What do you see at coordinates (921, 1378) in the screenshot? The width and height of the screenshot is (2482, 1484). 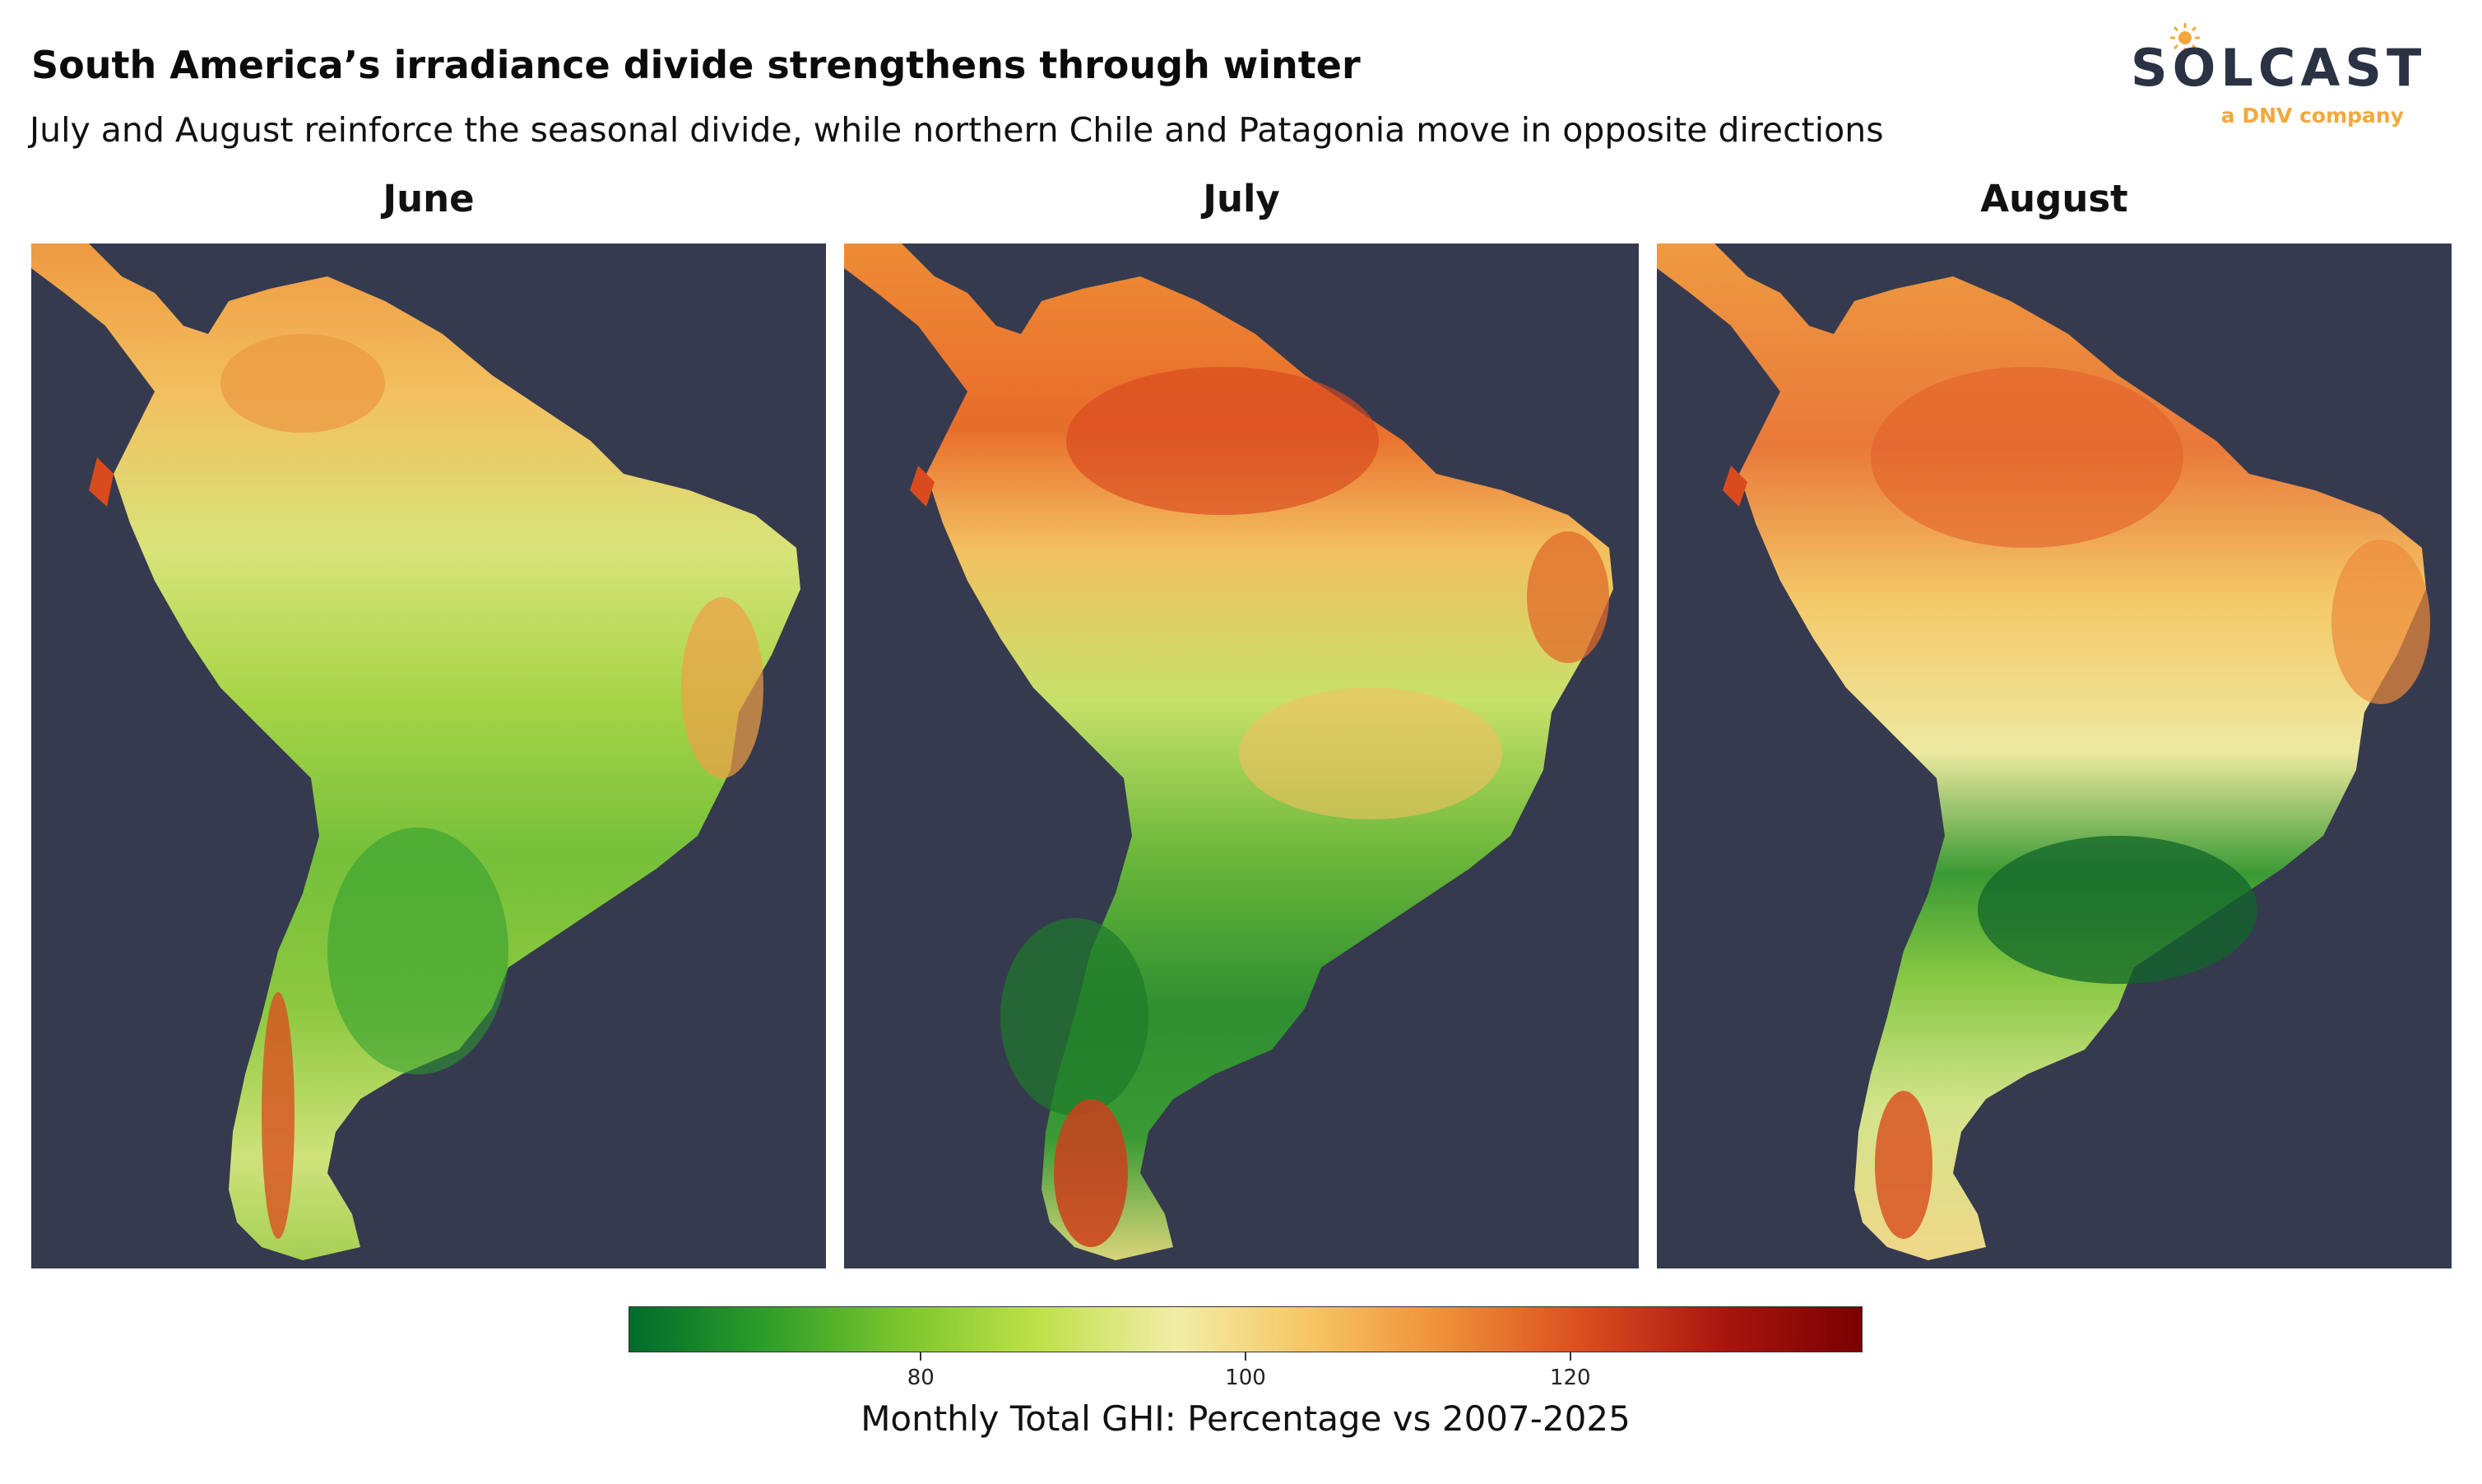 I see `colorbar-tick-label: 80` at bounding box center [921, 1378].